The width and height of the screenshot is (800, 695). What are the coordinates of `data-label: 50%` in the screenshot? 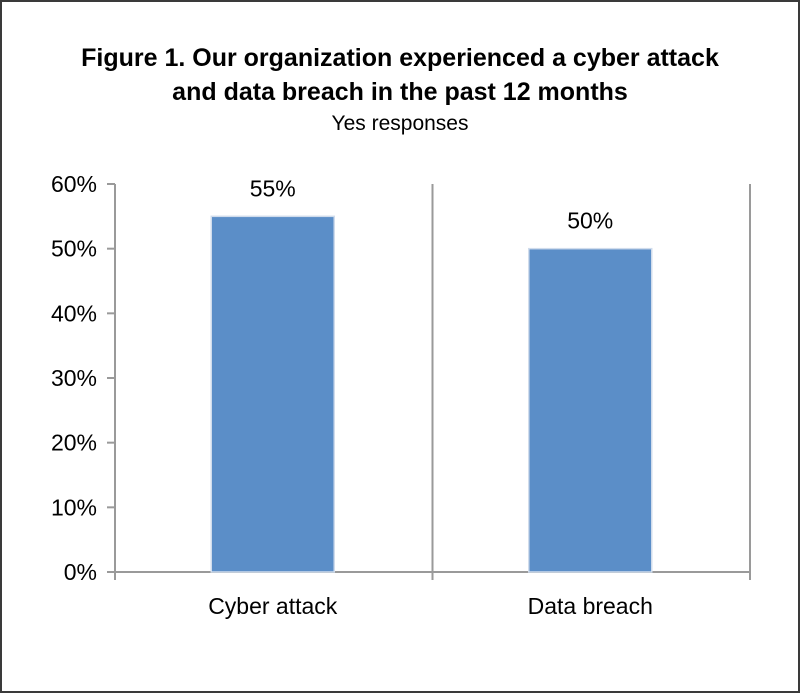 It's located at (590, 221).